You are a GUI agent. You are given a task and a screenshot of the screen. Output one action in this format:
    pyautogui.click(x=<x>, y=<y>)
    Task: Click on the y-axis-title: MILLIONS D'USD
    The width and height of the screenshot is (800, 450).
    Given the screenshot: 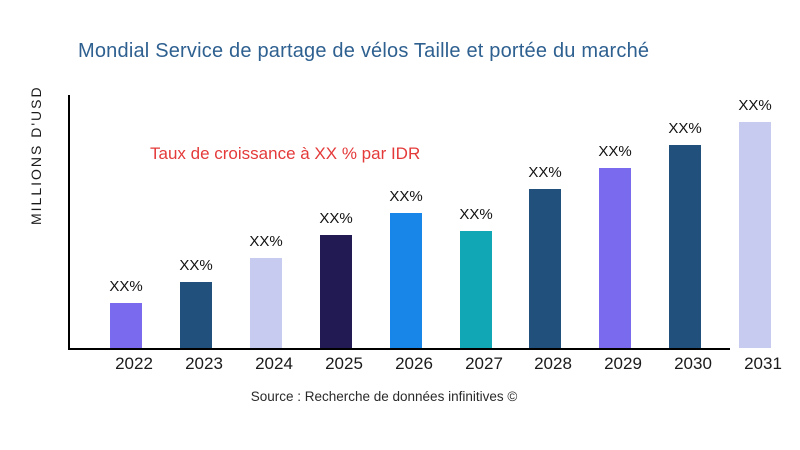 What is the action you would take?
    pyautogui.click(x=36, y=155)
    